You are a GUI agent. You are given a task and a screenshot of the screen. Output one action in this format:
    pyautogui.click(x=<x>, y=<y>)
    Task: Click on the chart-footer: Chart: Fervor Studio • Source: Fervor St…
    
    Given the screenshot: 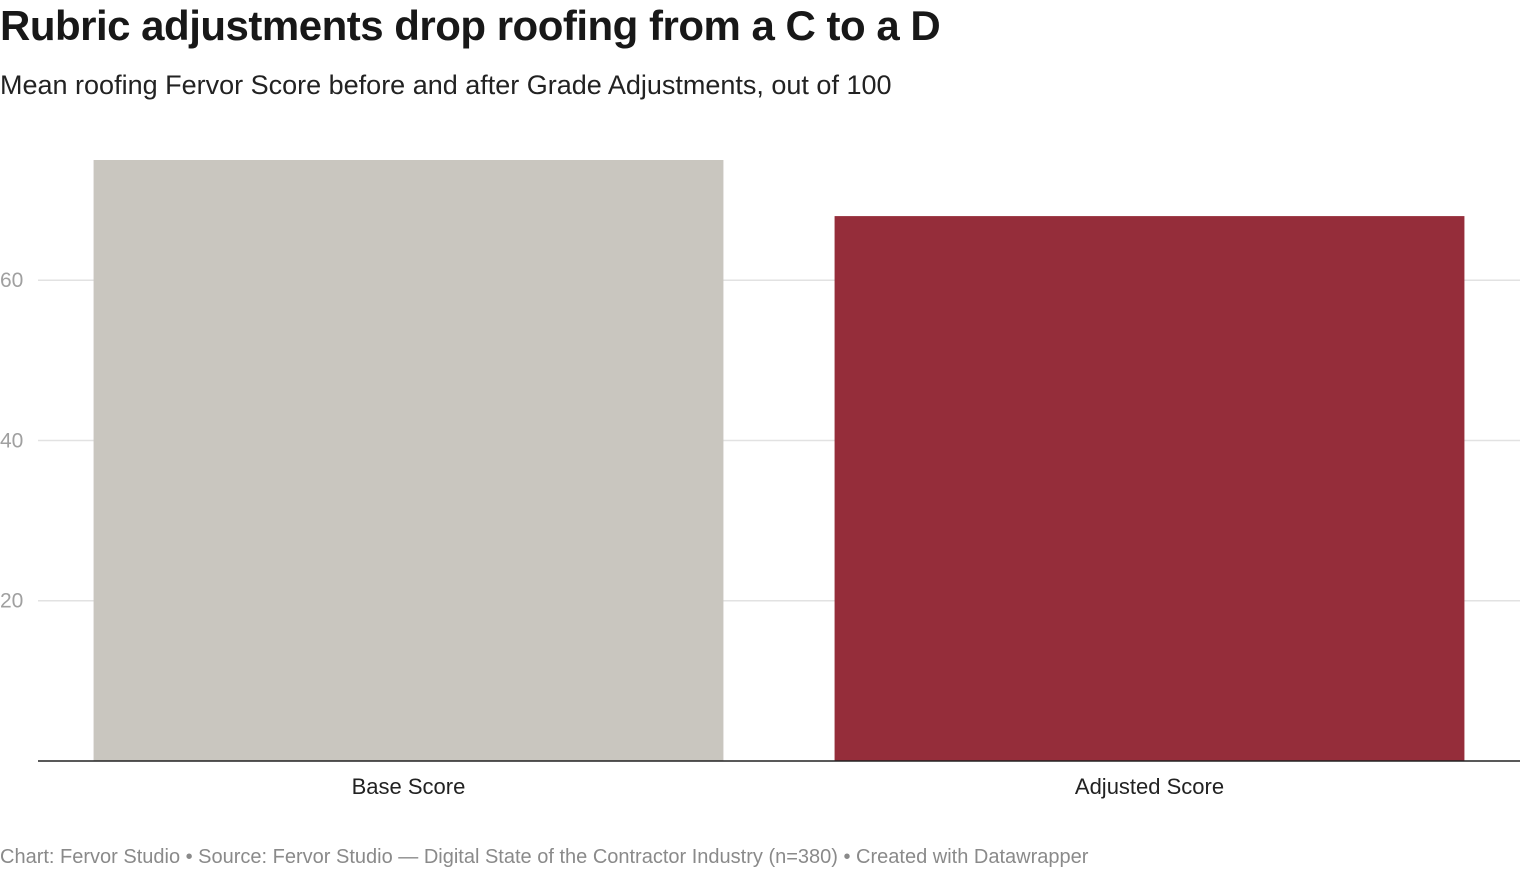 What is the action you would take?
    pyautogui.click(x=544, y=857)
    